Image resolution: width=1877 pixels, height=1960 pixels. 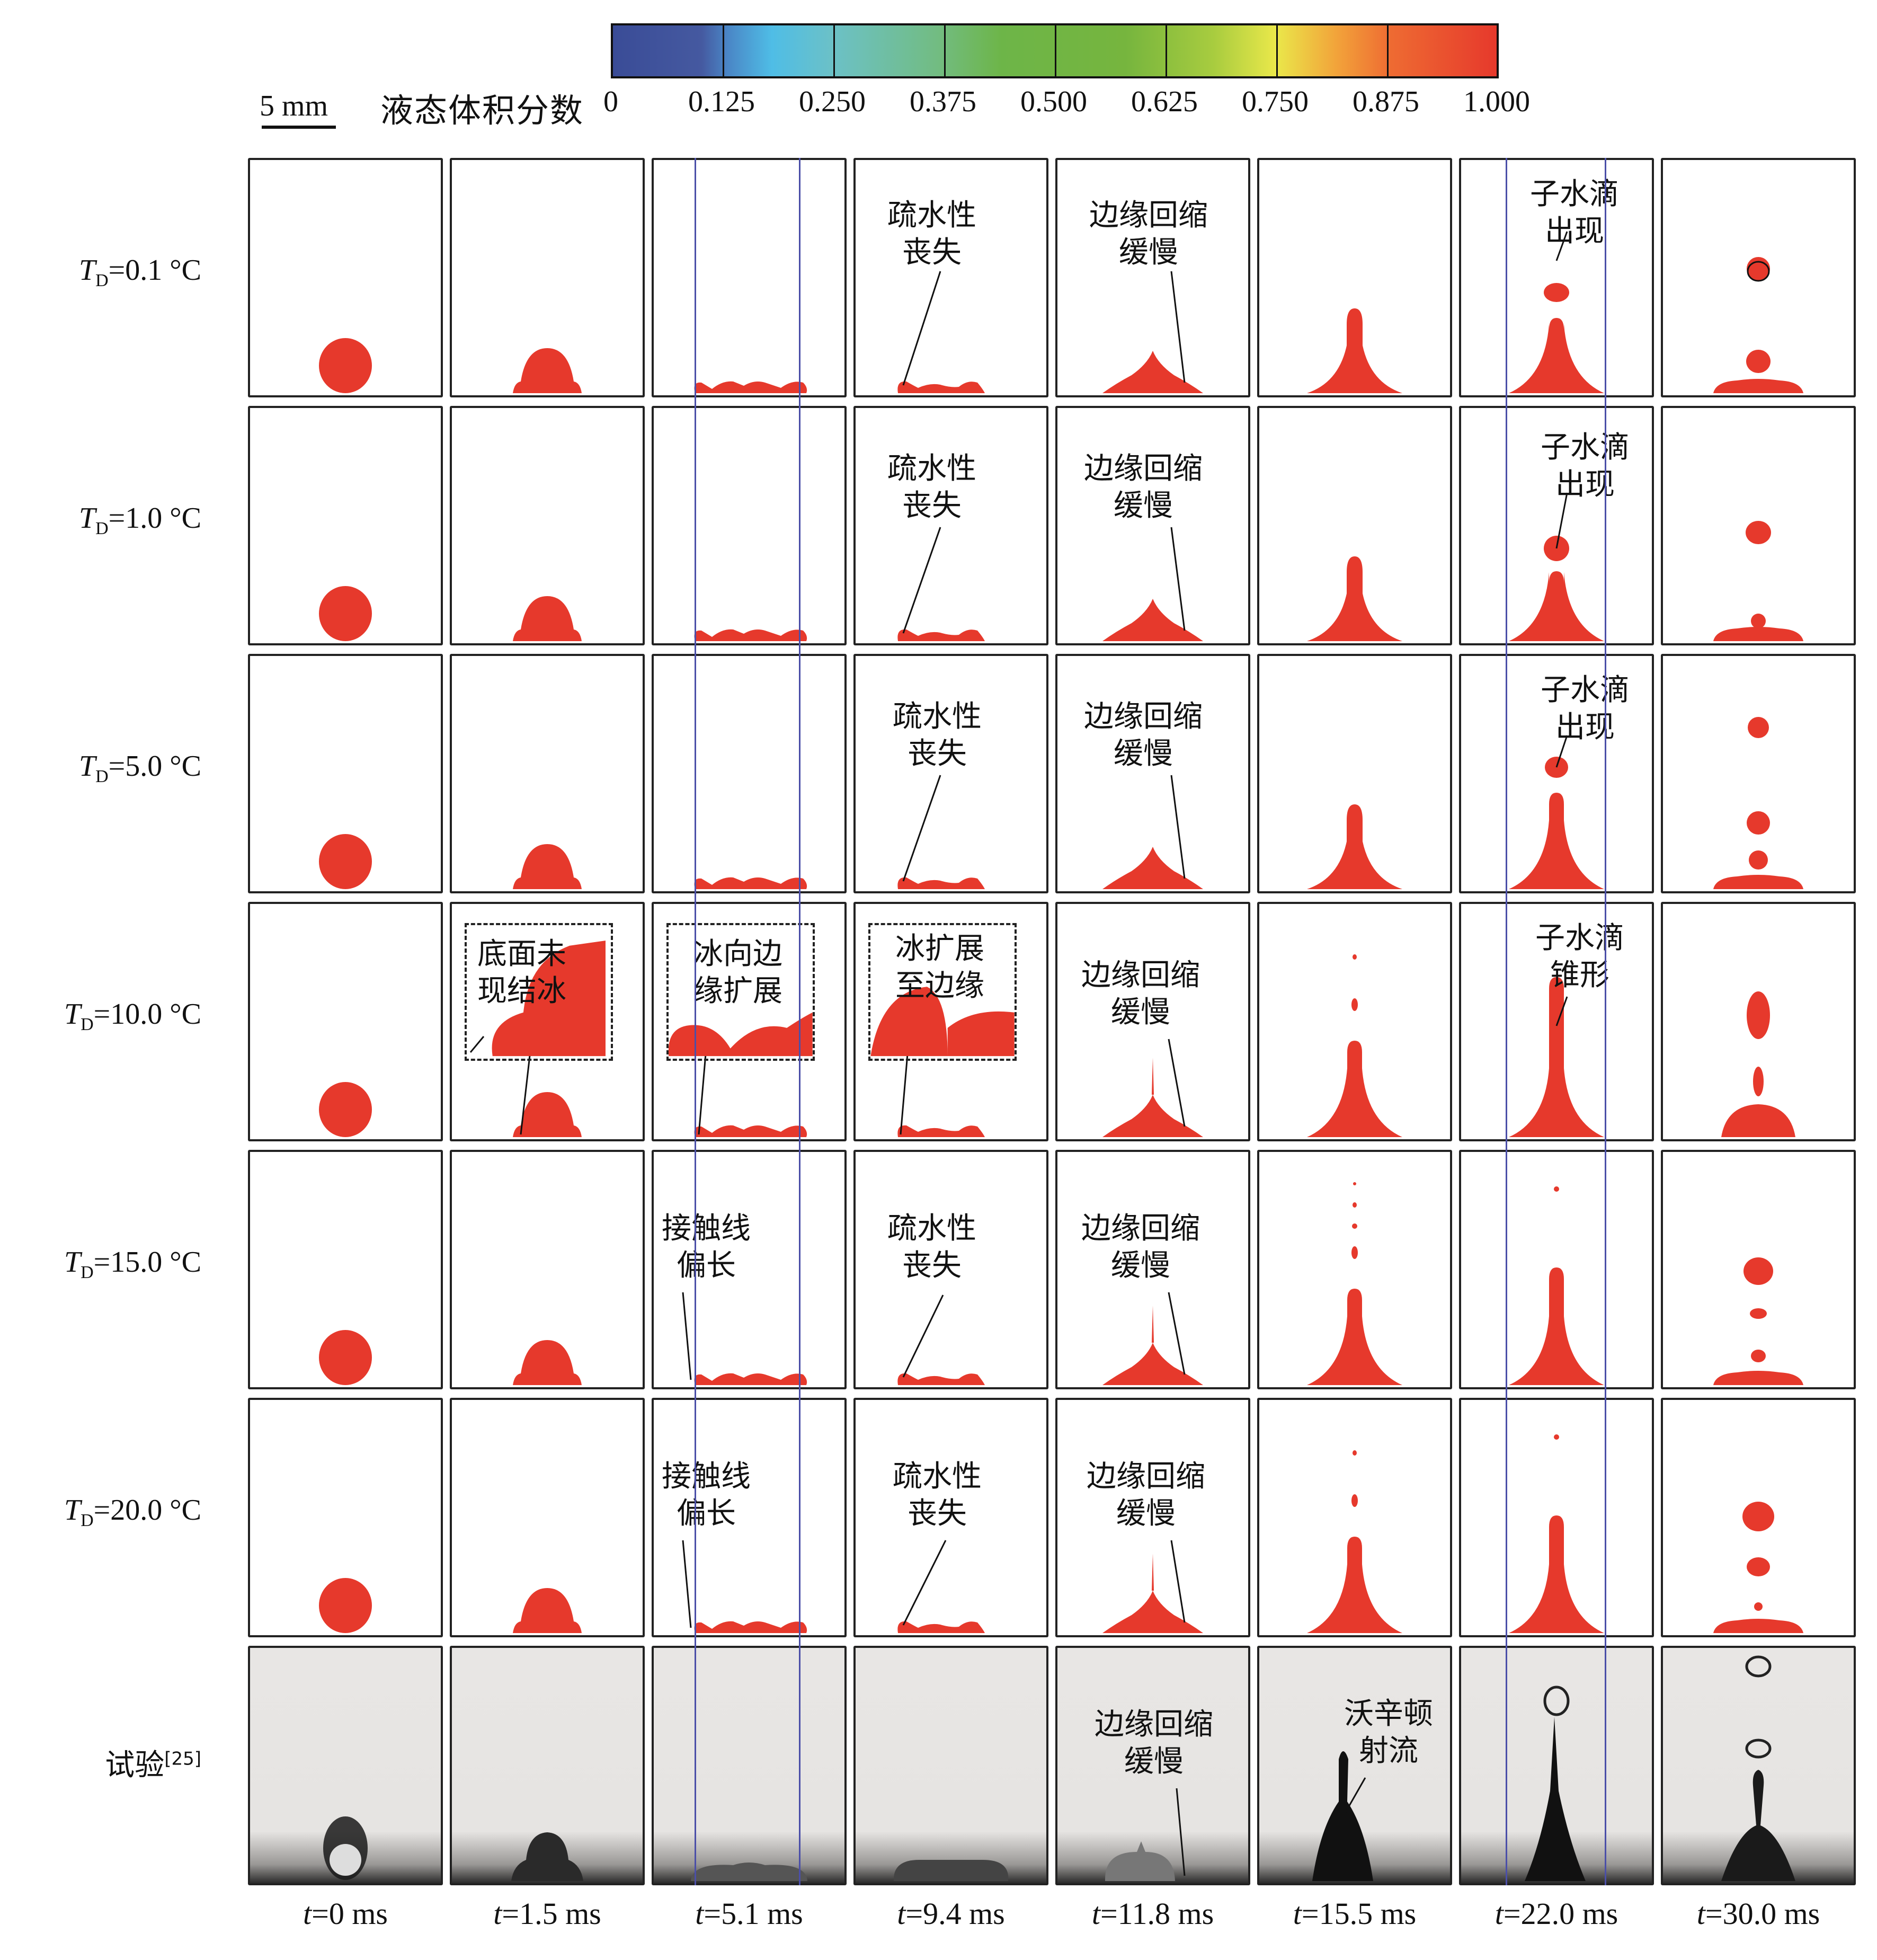 What do you see at coordinates (749, 1913) in the screenshot?
I see `time-label: t=5.1 ms` at bounding box center [749, 1913].